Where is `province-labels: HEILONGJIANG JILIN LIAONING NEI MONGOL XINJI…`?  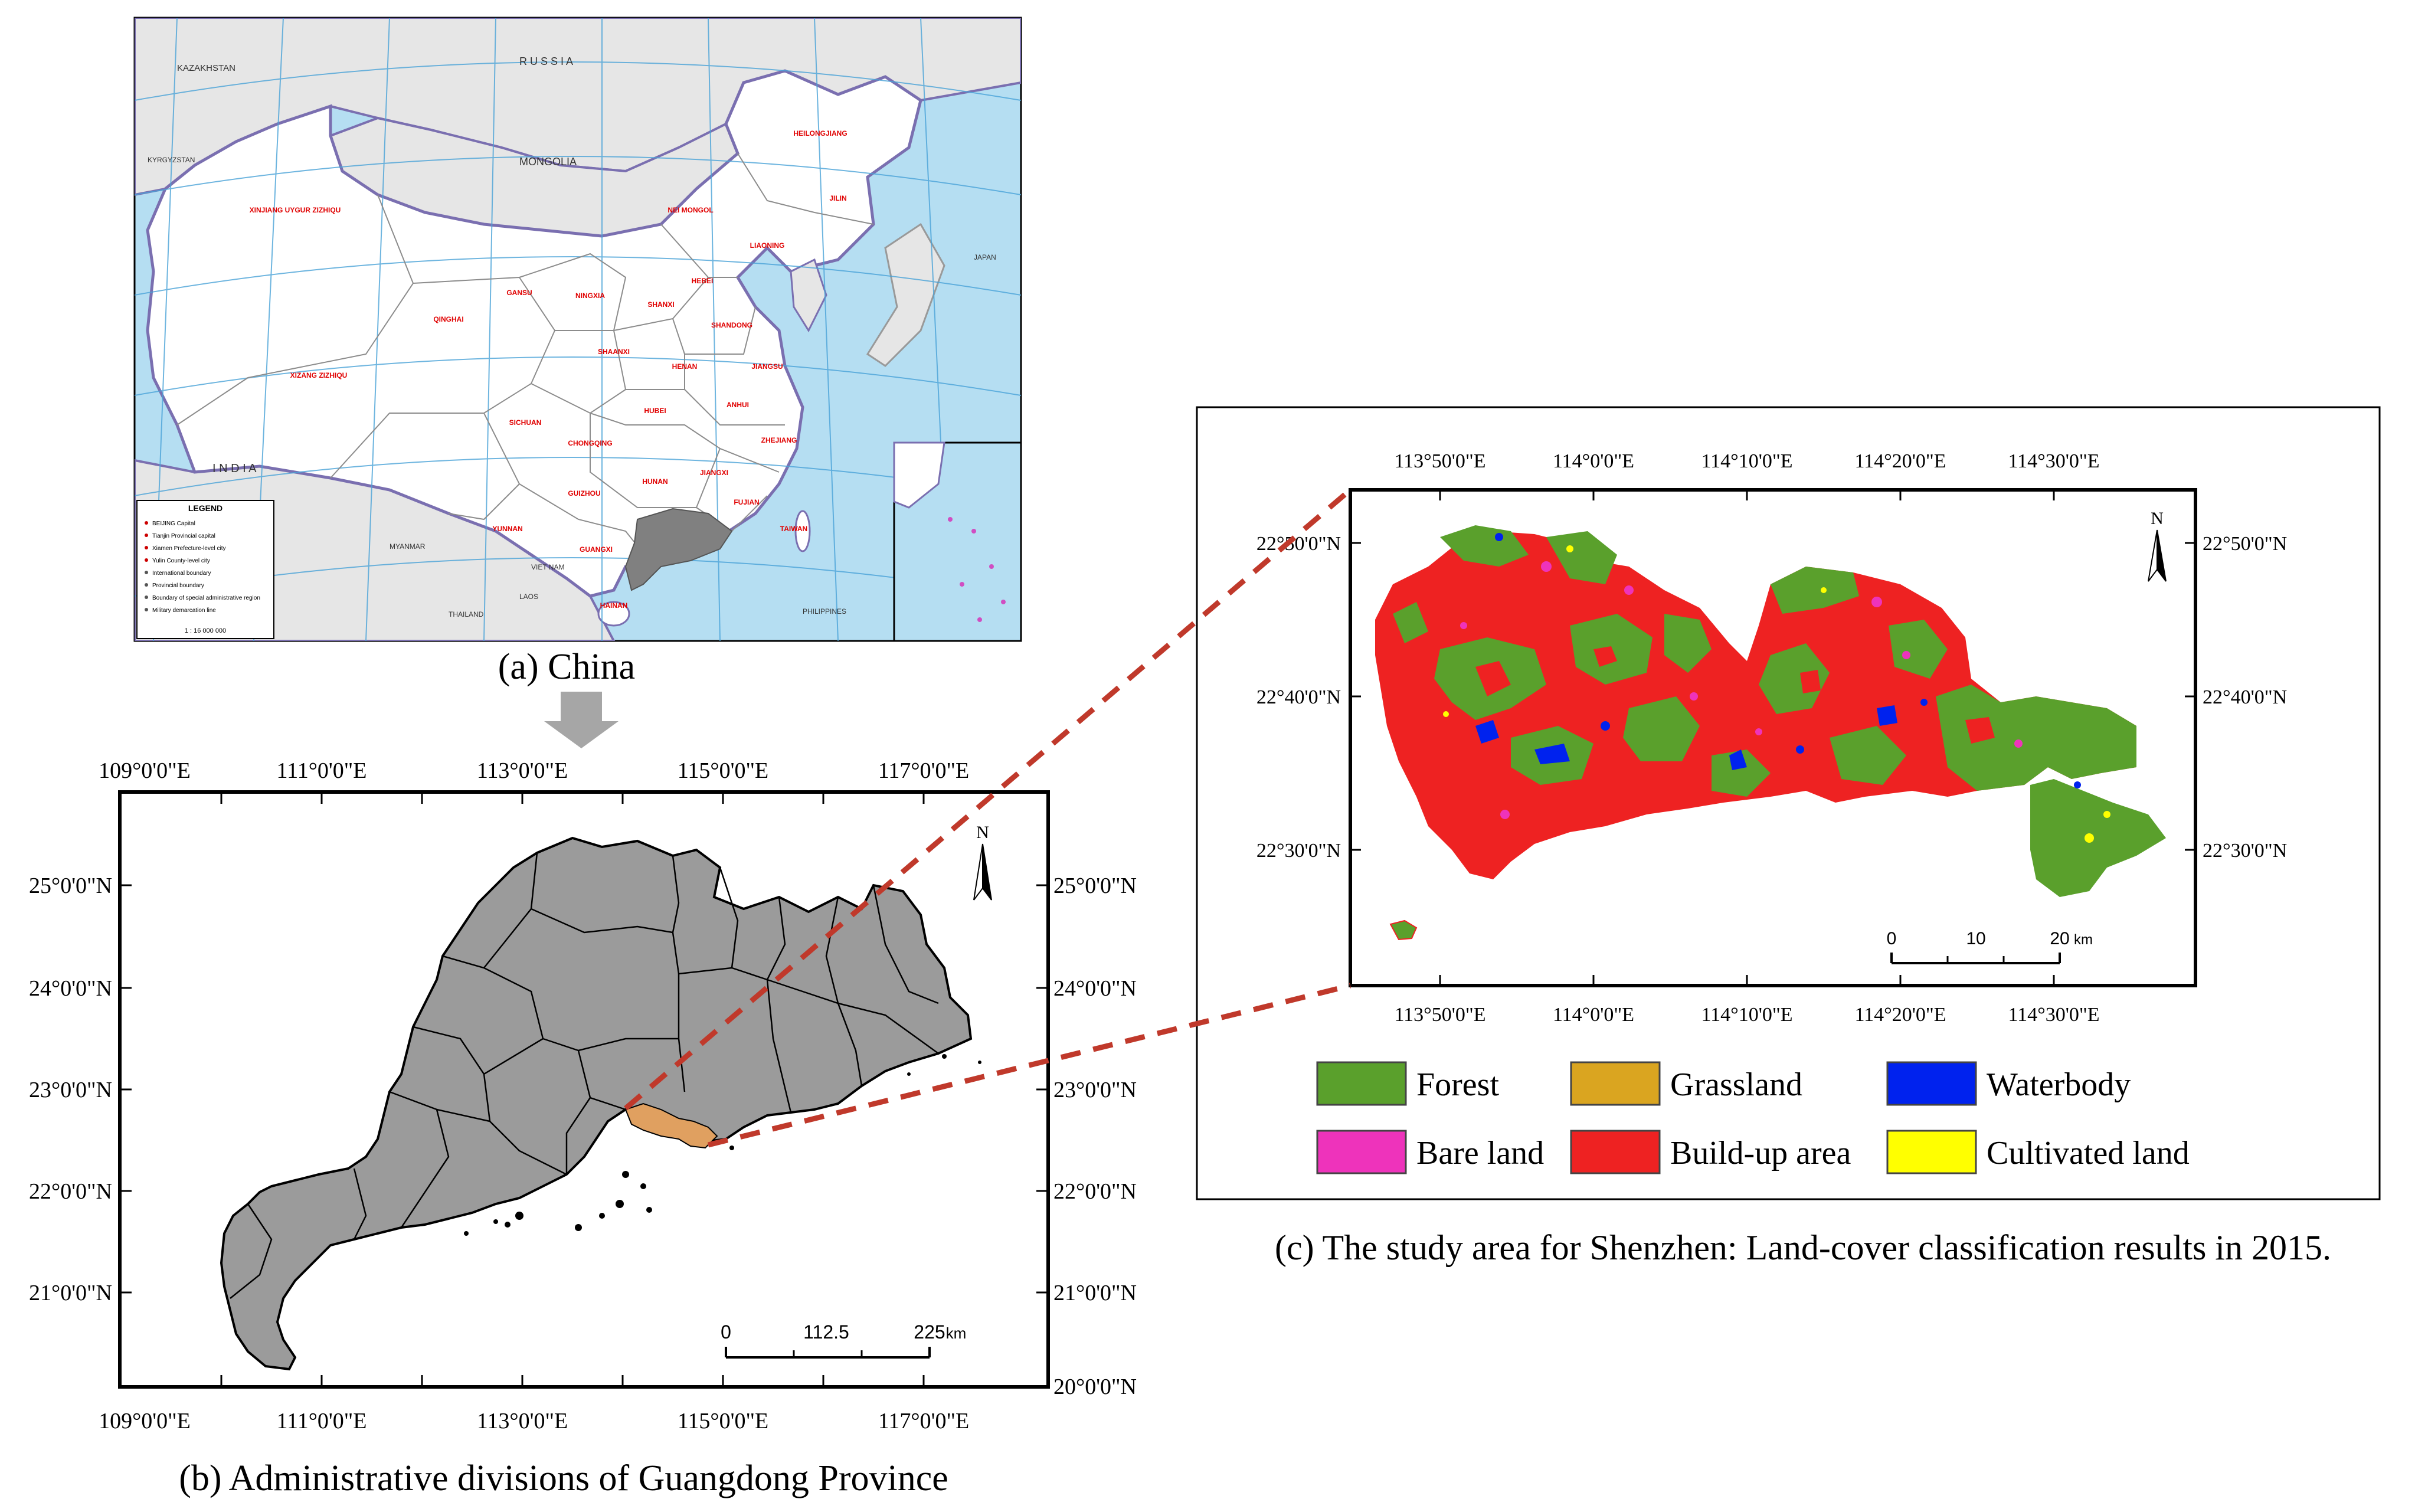 province-labels: HEILONGJIANG JILIN LIAONING NEI MONGOL XINJI… is located at coordinates (548, 369).